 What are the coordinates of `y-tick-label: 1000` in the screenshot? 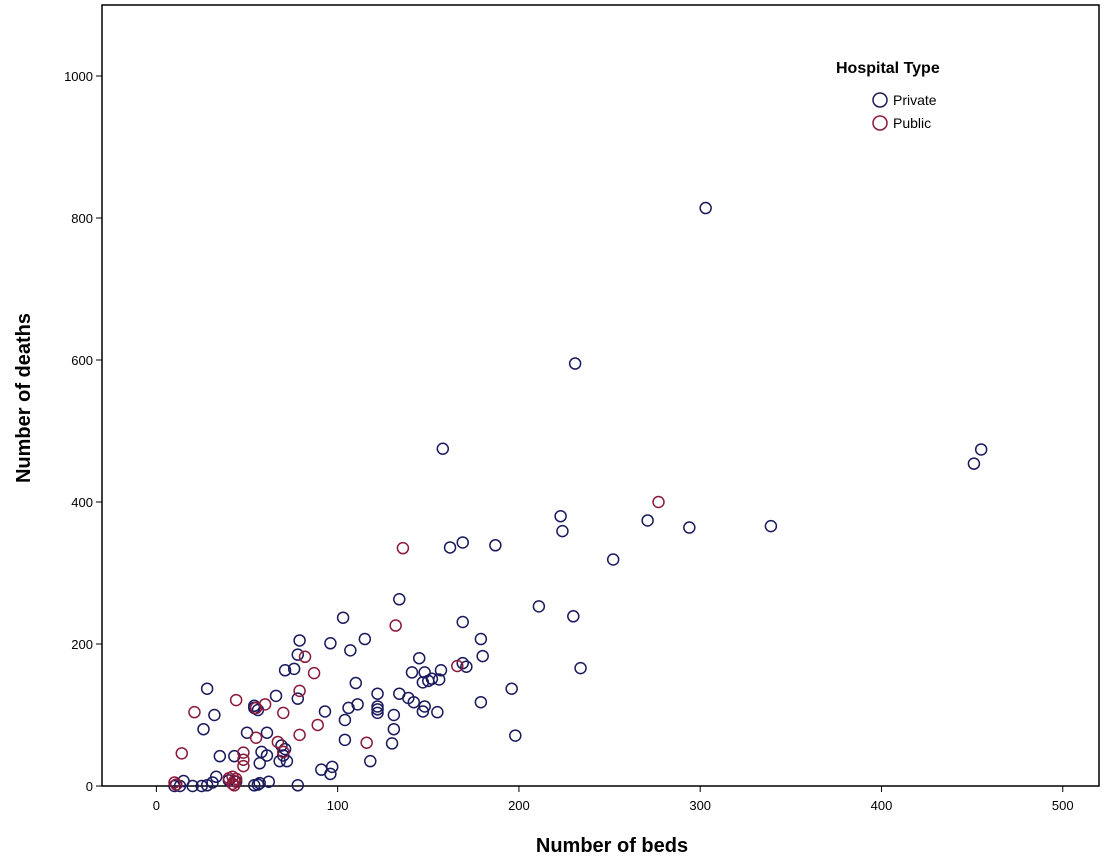 It's located at (78, 76).